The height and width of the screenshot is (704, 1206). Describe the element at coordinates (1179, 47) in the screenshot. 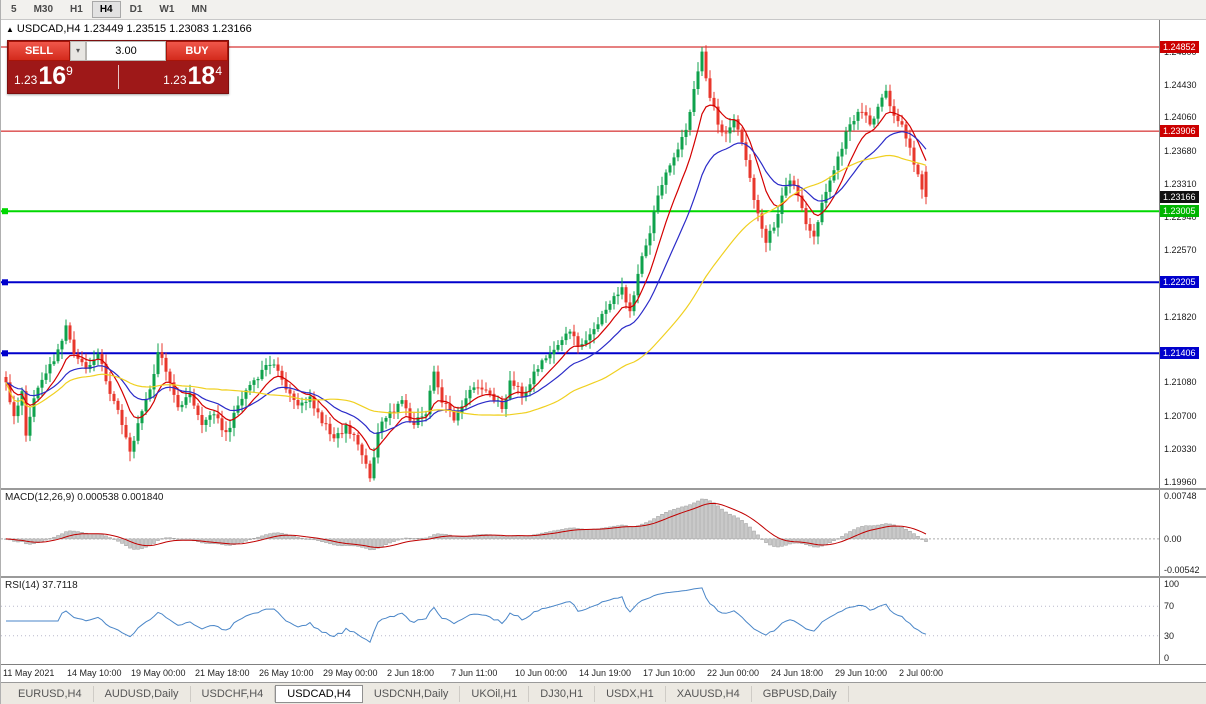

I see `price-badge: 1.24852` at that location.